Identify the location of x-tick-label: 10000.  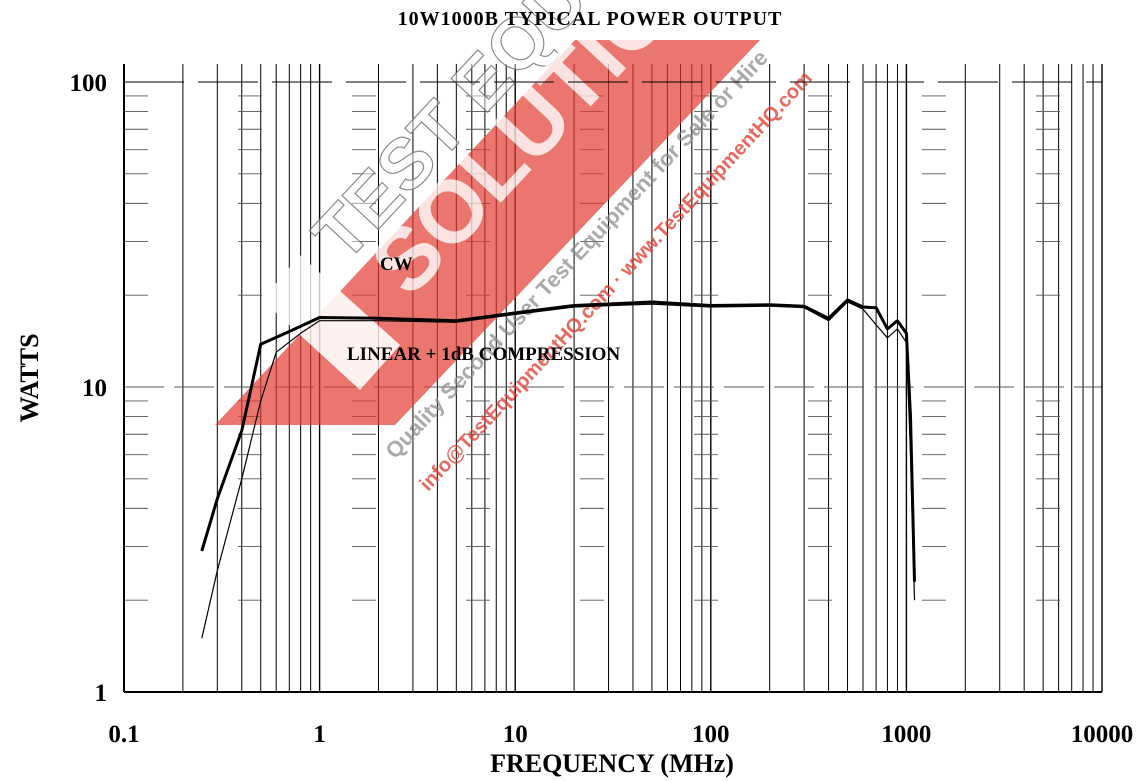
(1102, 734).